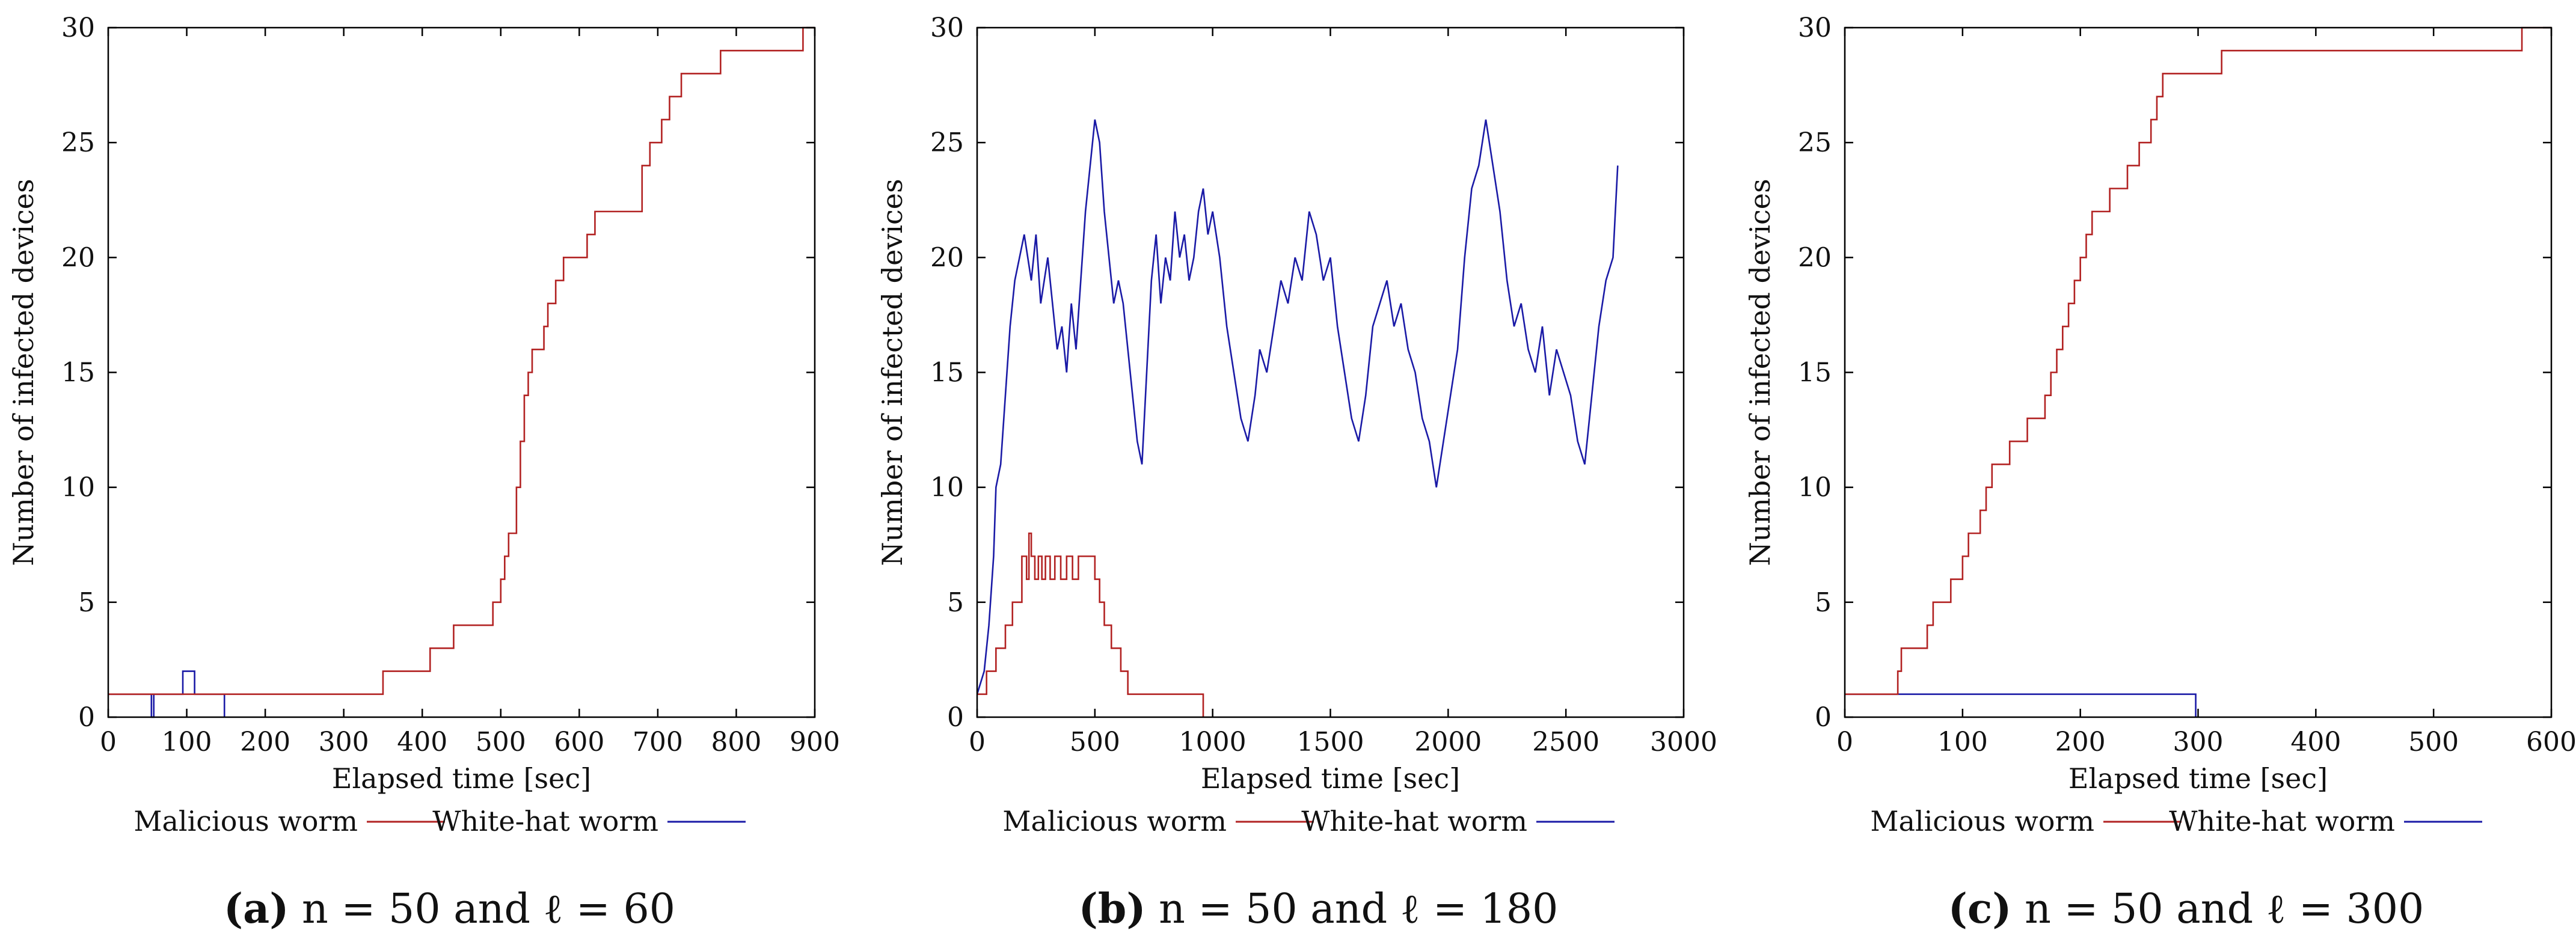 The image size is (2576, 951). Describe the element at coordinates (1448, 742) in the screenshot. I see `x-tick-label: 2000` at that location.